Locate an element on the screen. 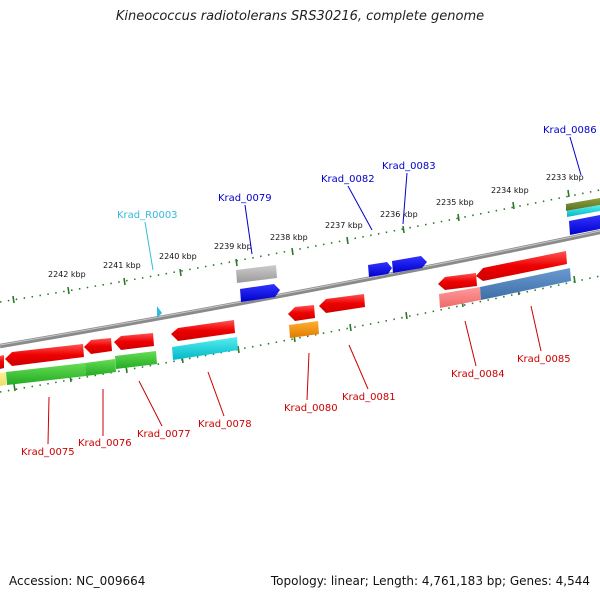  gene-label: Krad_0077 is located at coordinates (164, 434).